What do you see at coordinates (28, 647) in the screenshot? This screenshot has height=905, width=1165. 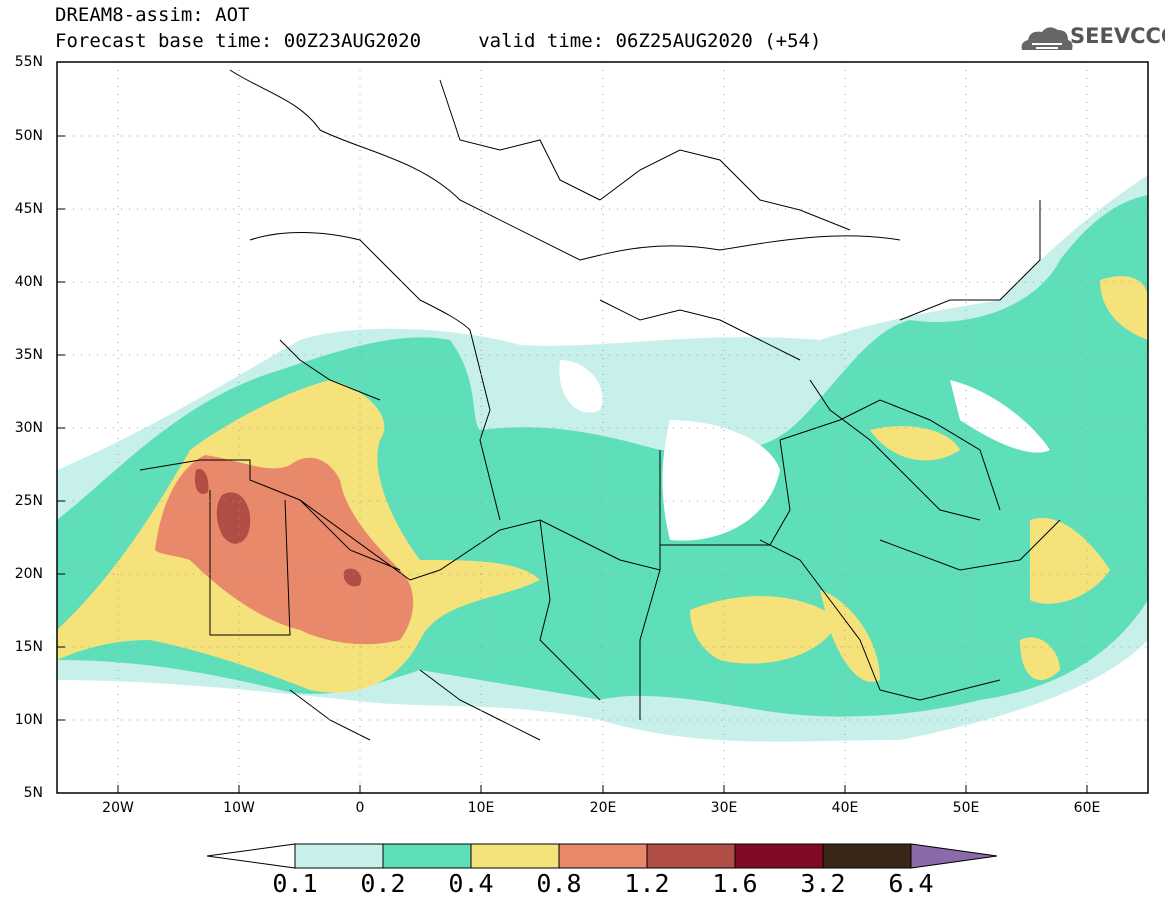 I see `lat-label-15n: 15N` at bounding box center [28, 647].